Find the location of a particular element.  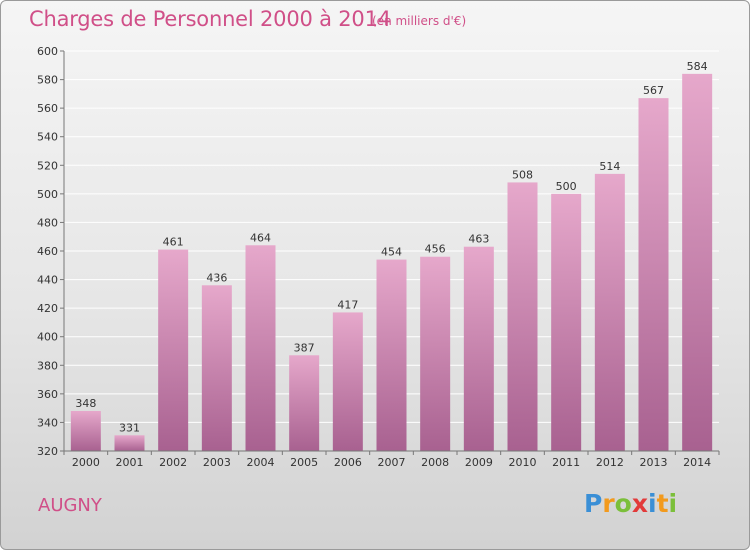

data-label: 463 is located at coordinates (478, 239).